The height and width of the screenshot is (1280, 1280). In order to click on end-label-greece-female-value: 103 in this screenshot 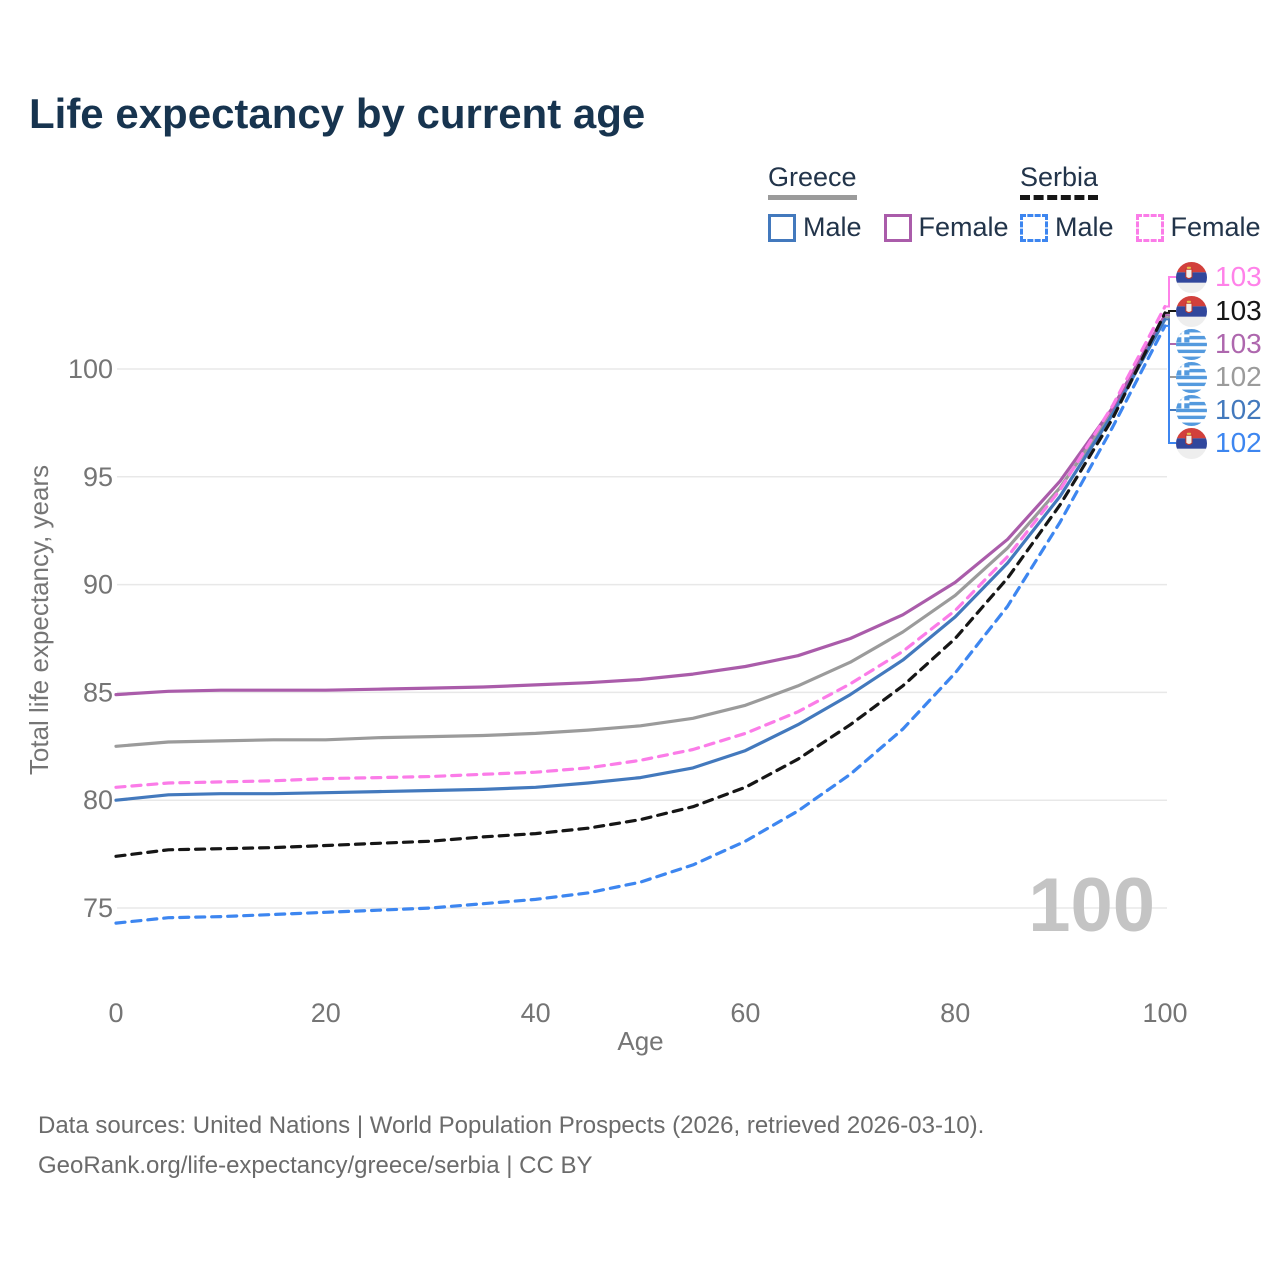, I will do `click(1238, 343)`.